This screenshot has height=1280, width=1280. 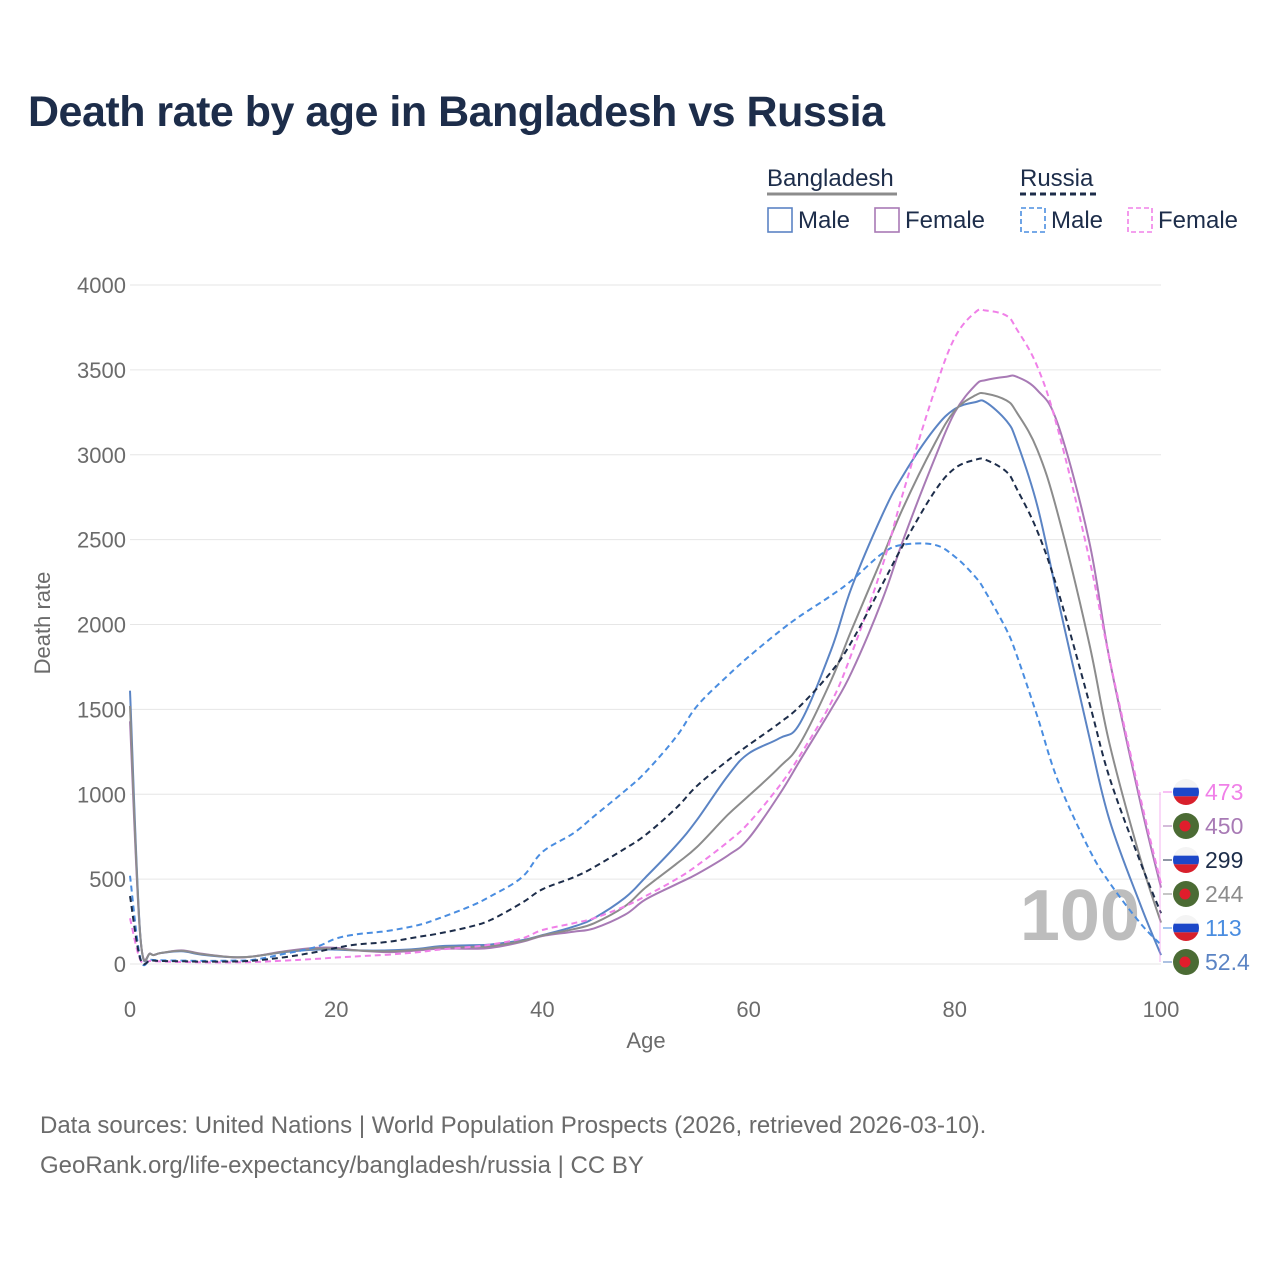 What do you see at coordinates (542, 1009) in the screenshot?
I see `x-tick-label: 40` at bounding box center [542, 1009].